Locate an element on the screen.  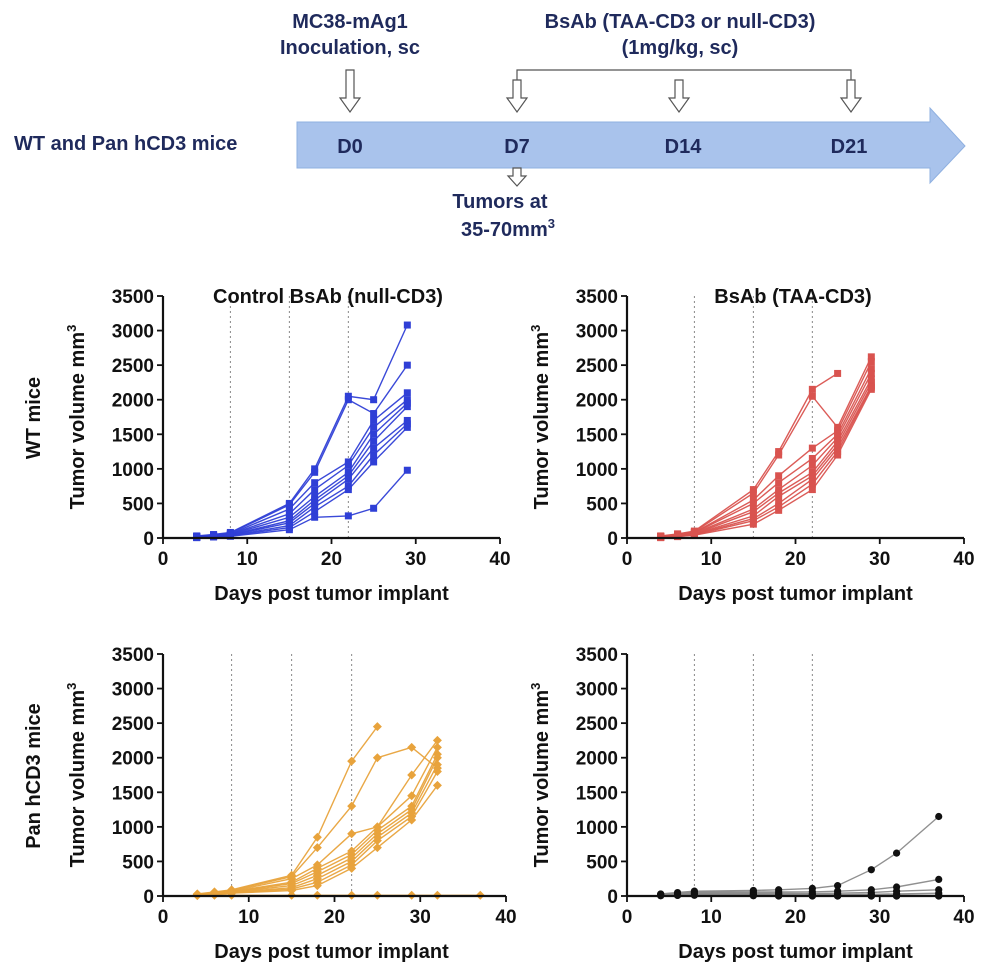
bsab-label-line1: BsAb (TAA-CD3 or null-CD3) is located at coordinates (680, 22).